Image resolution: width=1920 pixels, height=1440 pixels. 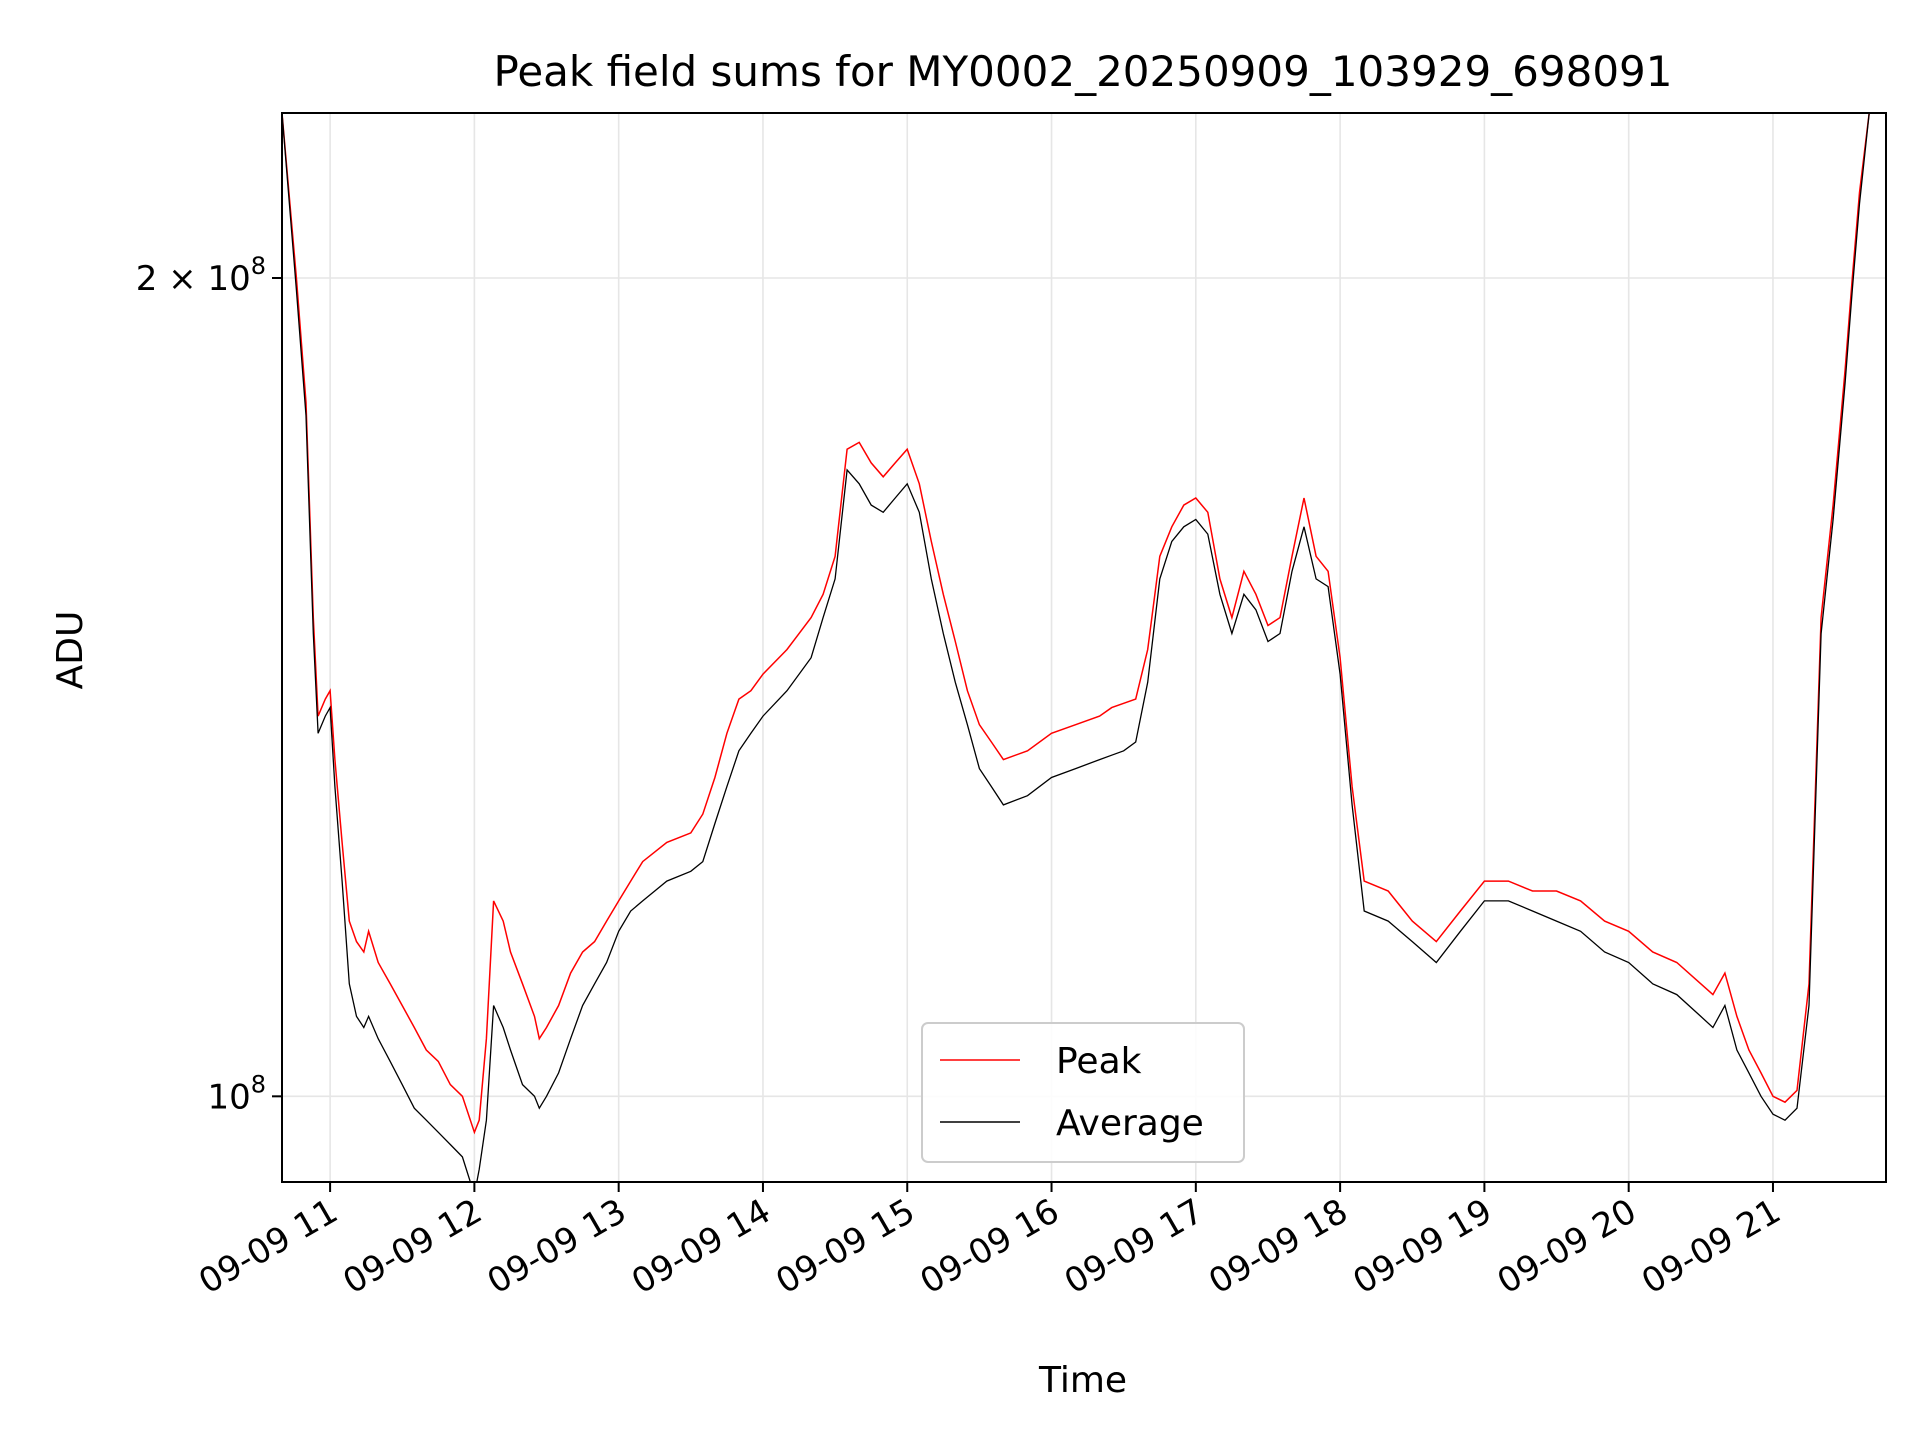 What do you see at coordinates (1099, 1061) in the screenshot?
I see `legend-label-peak: Peak` at bounding box center [1099, 1061].